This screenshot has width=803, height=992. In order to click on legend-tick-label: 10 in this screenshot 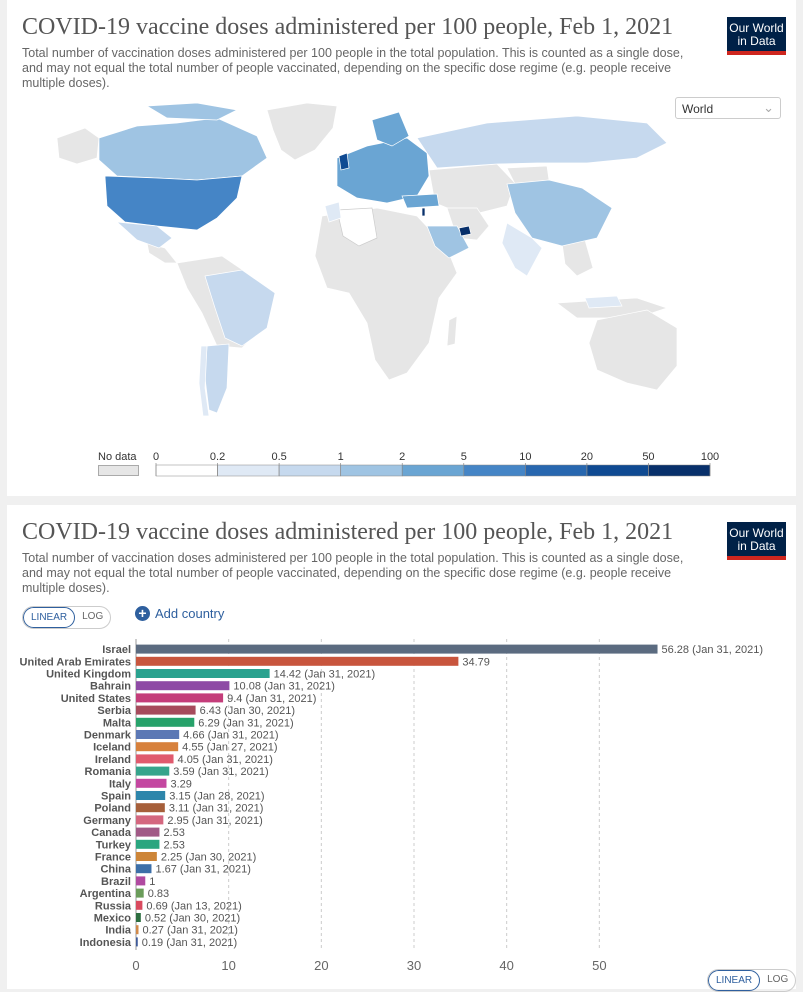, I will do `click(525, 457)`.